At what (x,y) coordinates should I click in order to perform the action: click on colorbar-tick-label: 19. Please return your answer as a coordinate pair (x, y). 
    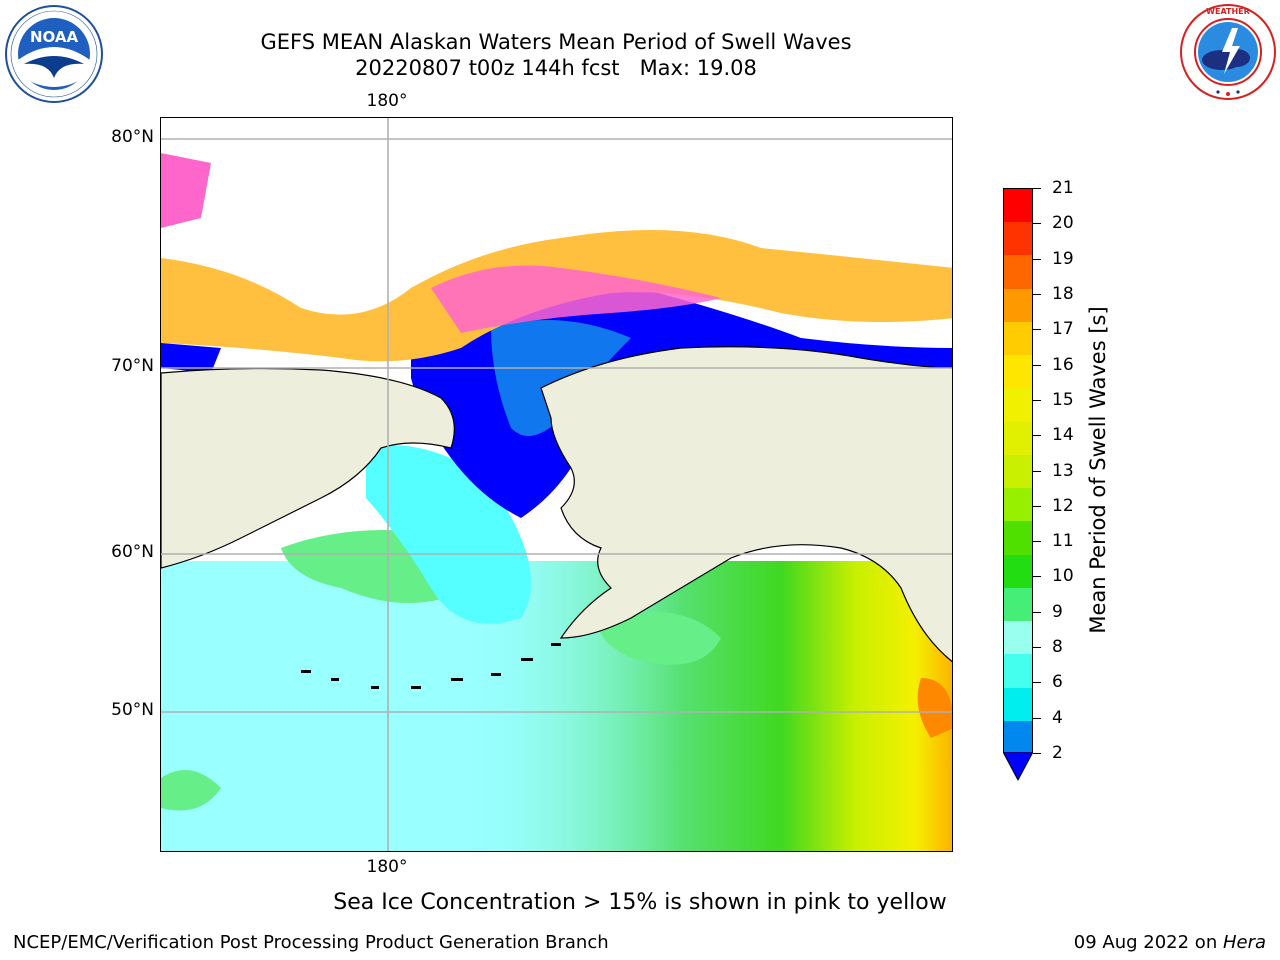
    Looking at the image, I should click on (1063, 258).